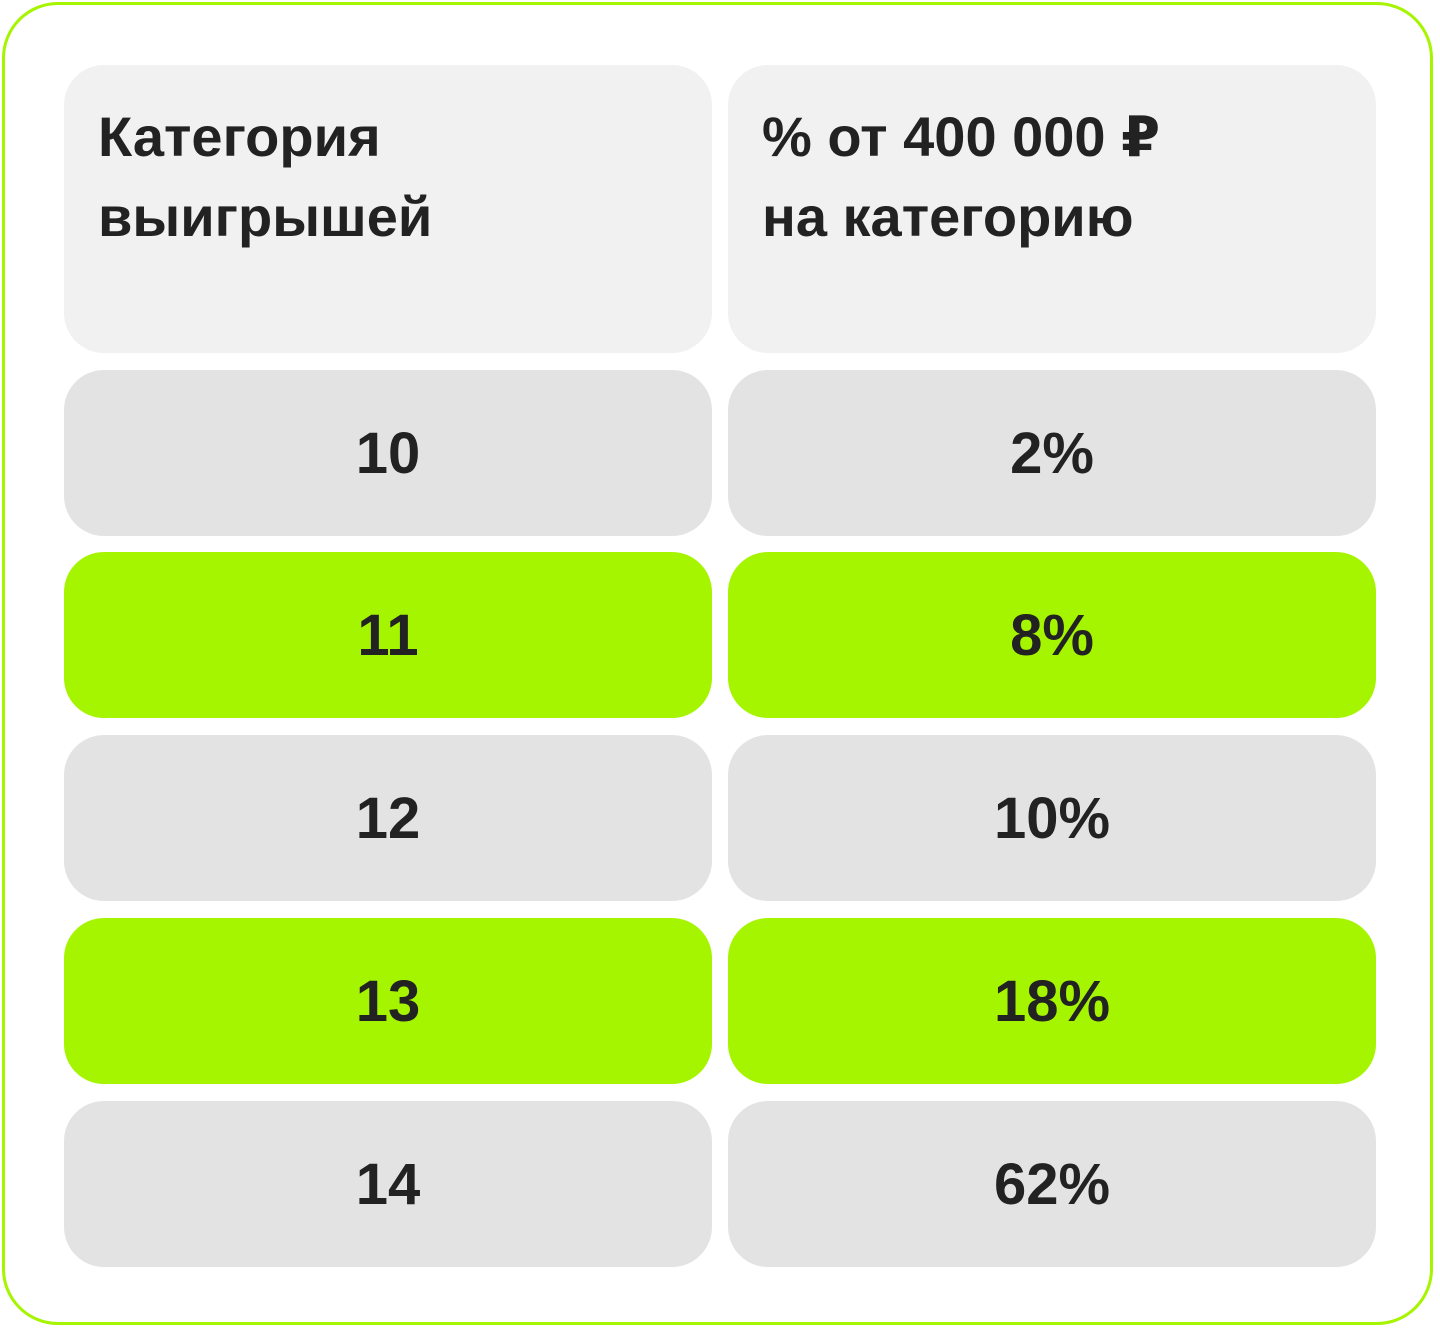  What do you see at coordinates (388, 1184) in the screenshot?
I see `row-category-cell: 14` at bounding box center [388, 1184].